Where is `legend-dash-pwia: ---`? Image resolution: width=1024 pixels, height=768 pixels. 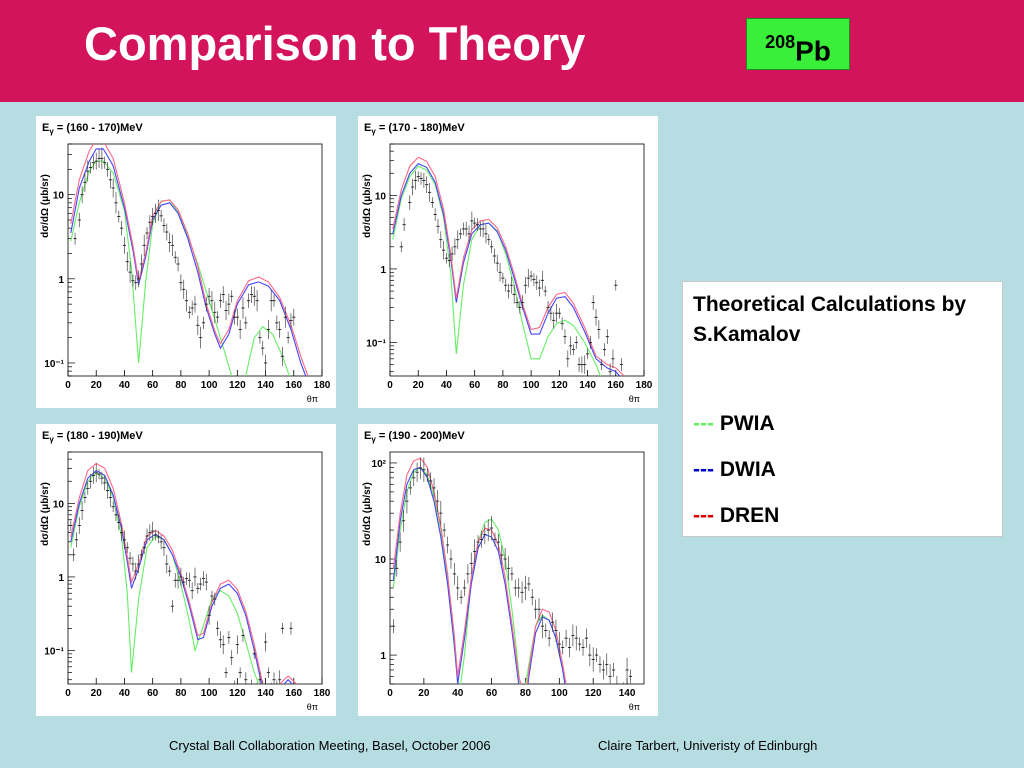 legend-dash-pwia: --- is located at coordinates (703, 423).